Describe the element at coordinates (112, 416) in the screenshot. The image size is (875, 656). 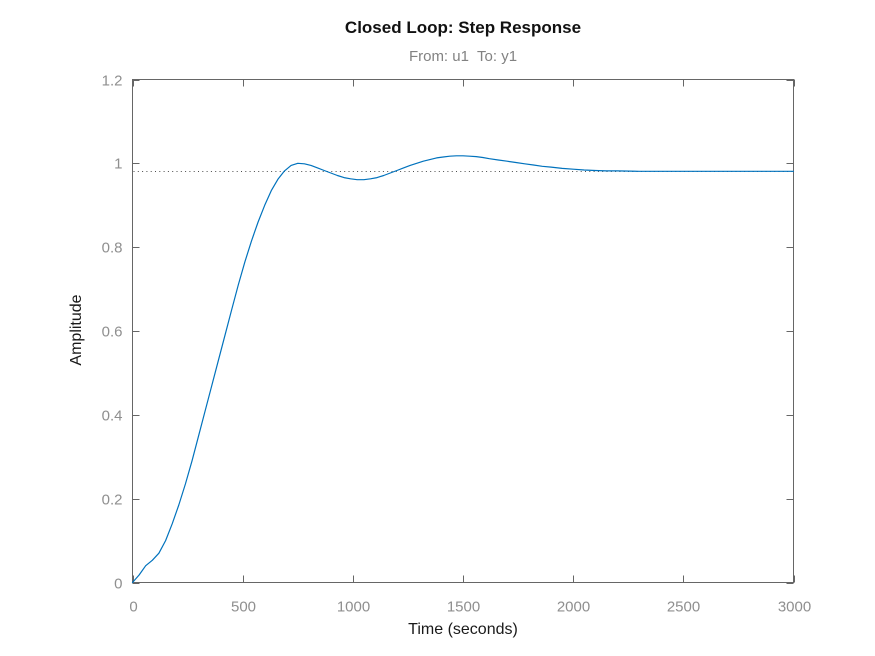
I see `y-tick-label: 0.4` at that location.